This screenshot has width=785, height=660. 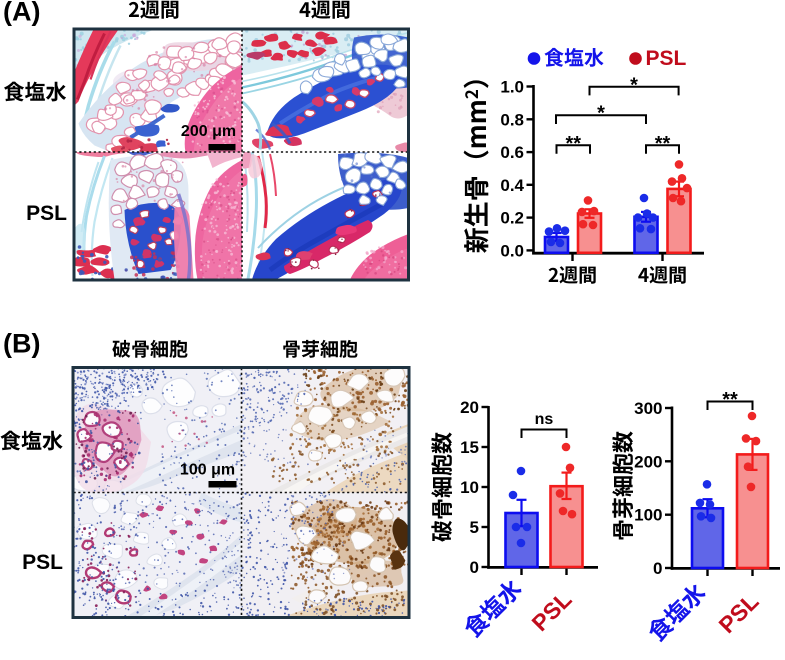 What do you see at coordinates (469, 407) in the screenshot?
I see `svg-text: 20` at bounding box center [469, 407].